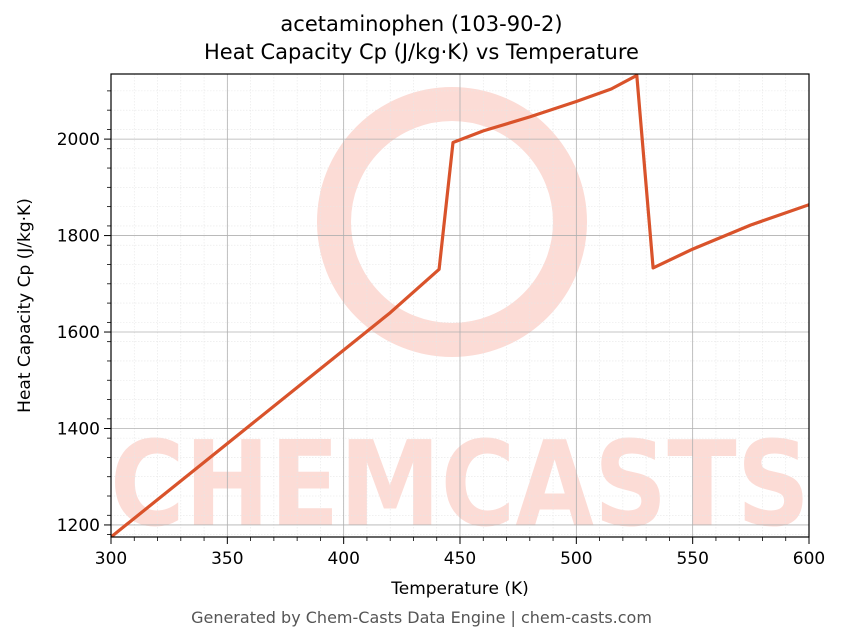 The height and width of the screenshot is (644, 843). What do you see at coordinates (78, 526) in the screenshot?
I see `tick-label-y: 1200` at bounding box center [78, 526].